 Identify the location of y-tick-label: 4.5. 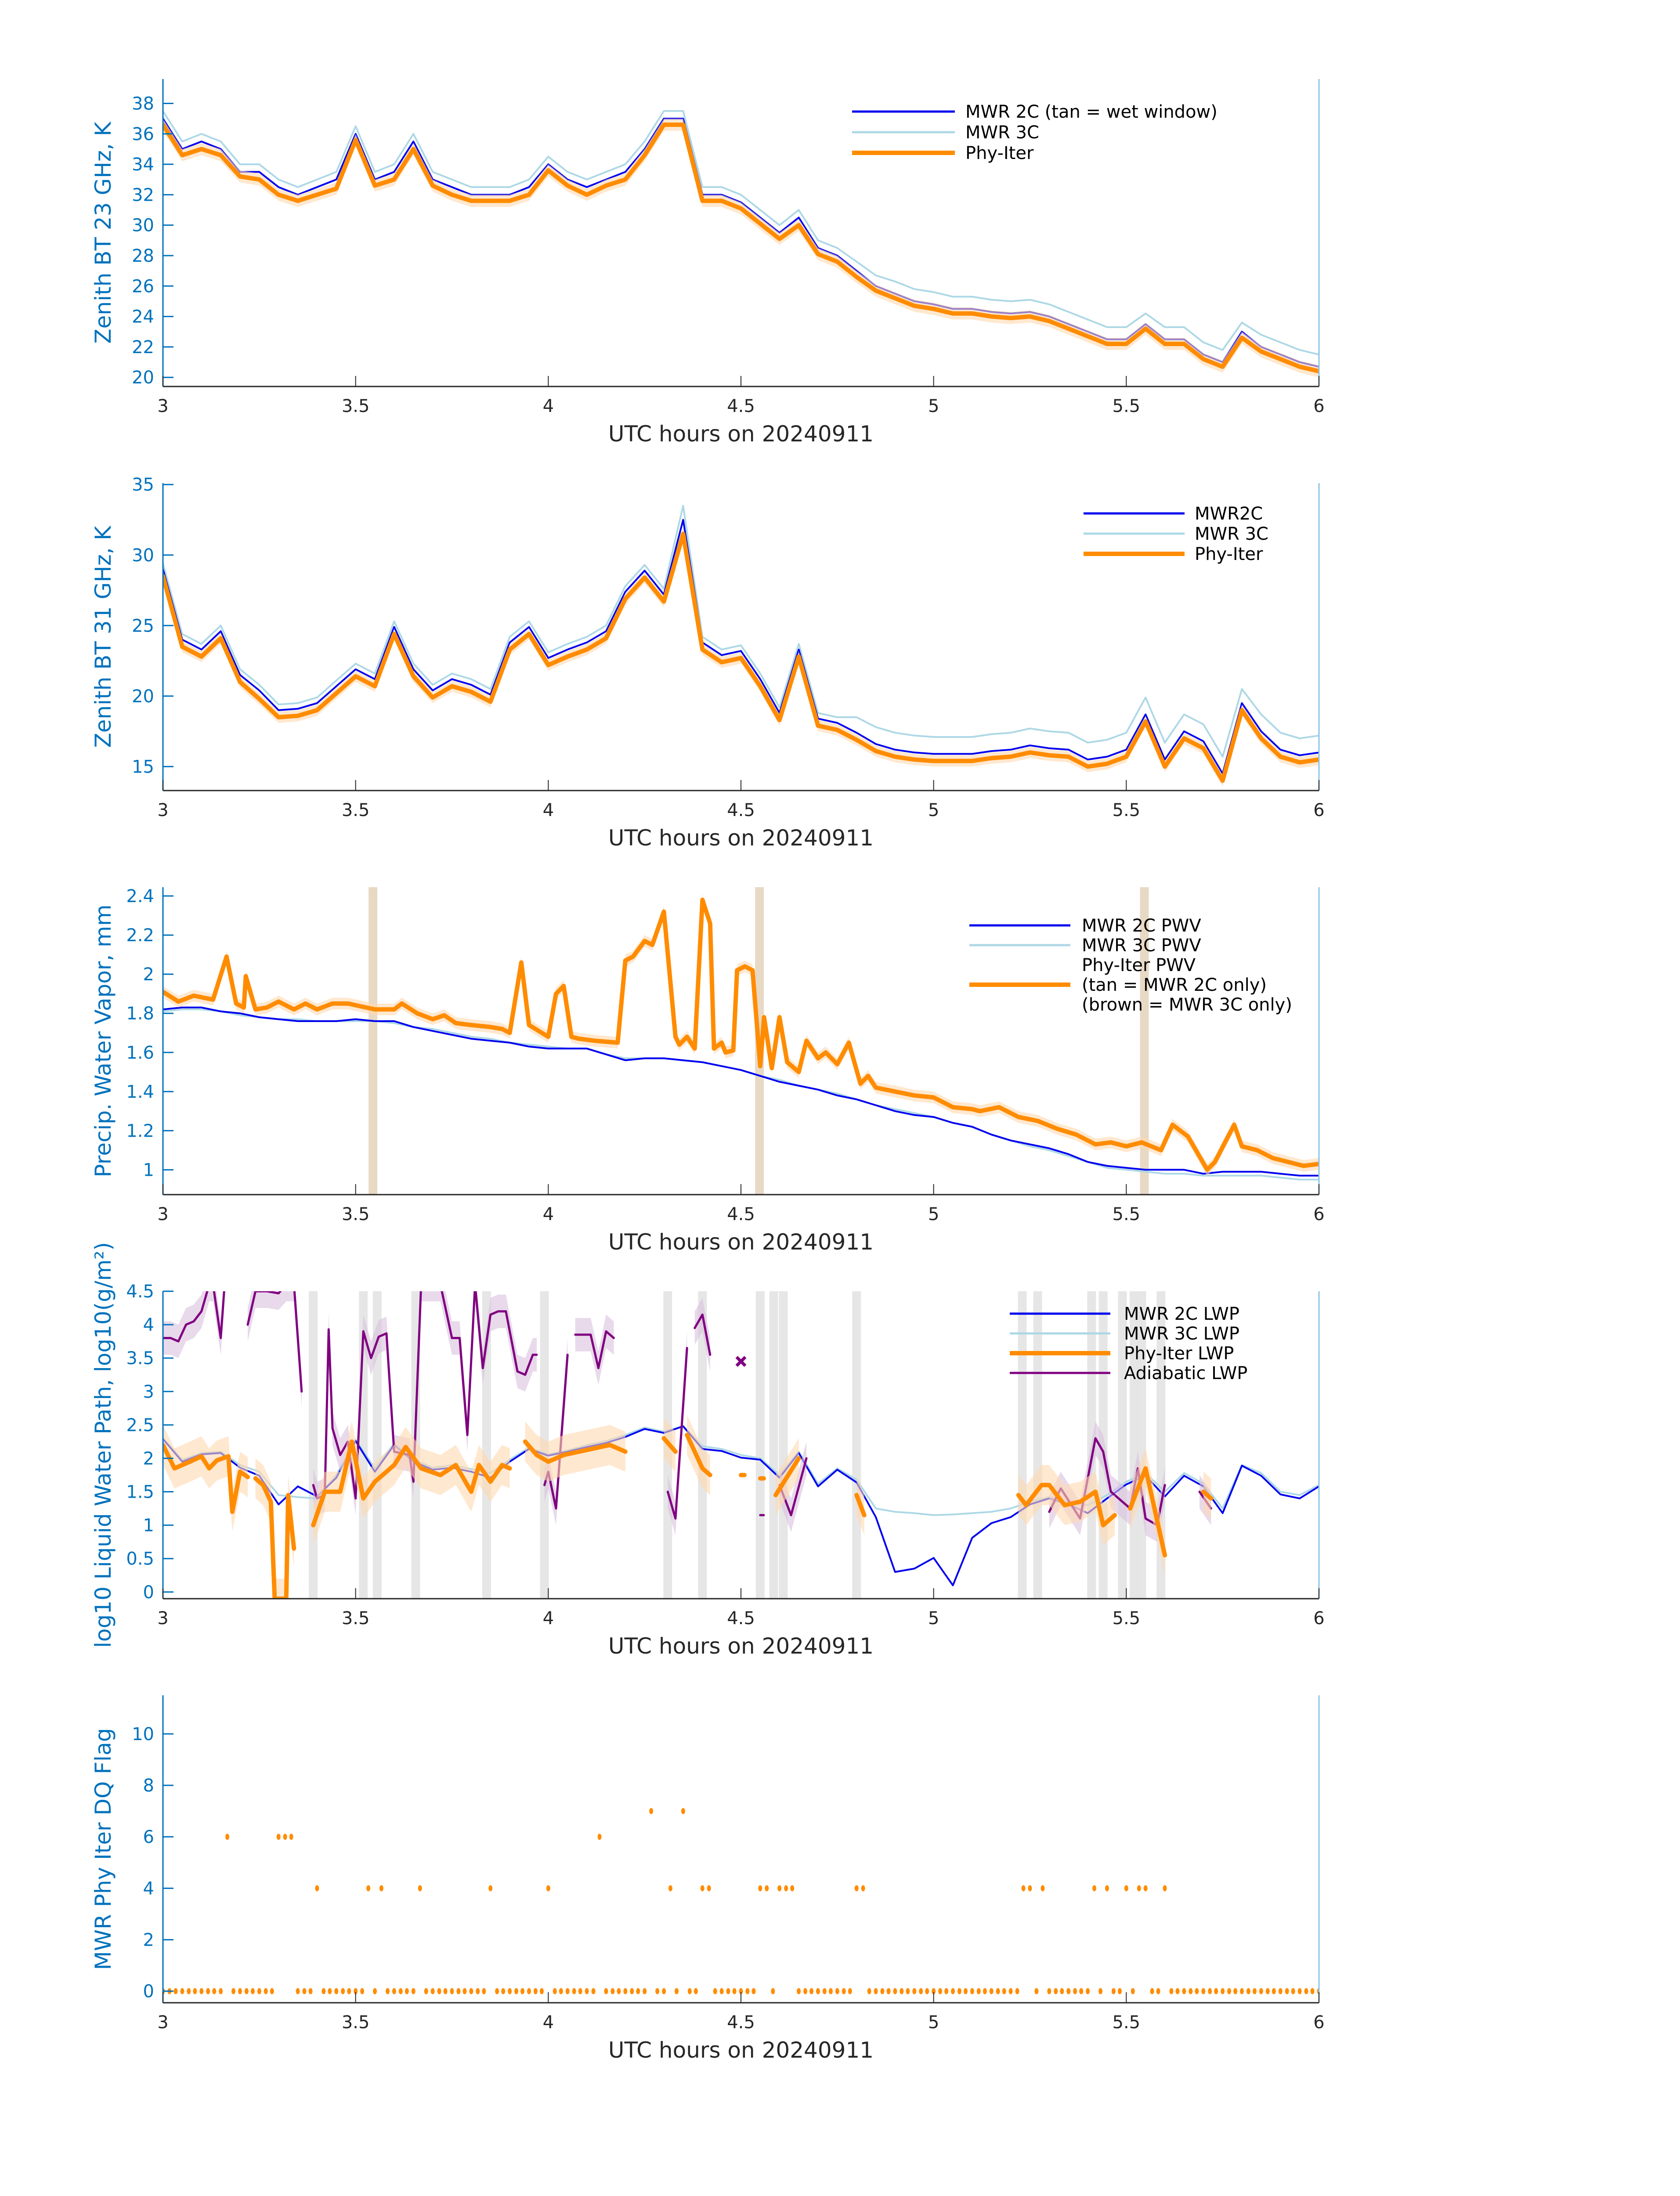
(140, 1292).